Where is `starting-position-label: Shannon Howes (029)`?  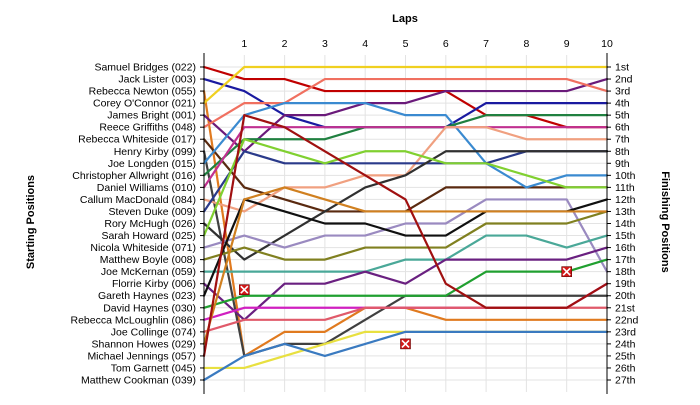 starting-position-label: Shannon Howes (029) is located at coordinates (144, 344).